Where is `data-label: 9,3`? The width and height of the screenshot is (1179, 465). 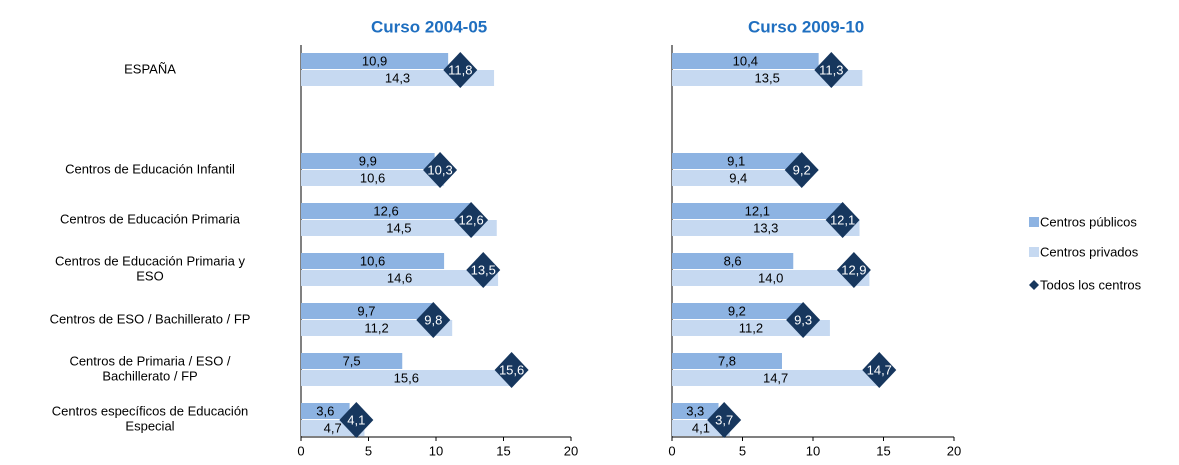
data-label: 9,3 is located at coordinates (803, 319).